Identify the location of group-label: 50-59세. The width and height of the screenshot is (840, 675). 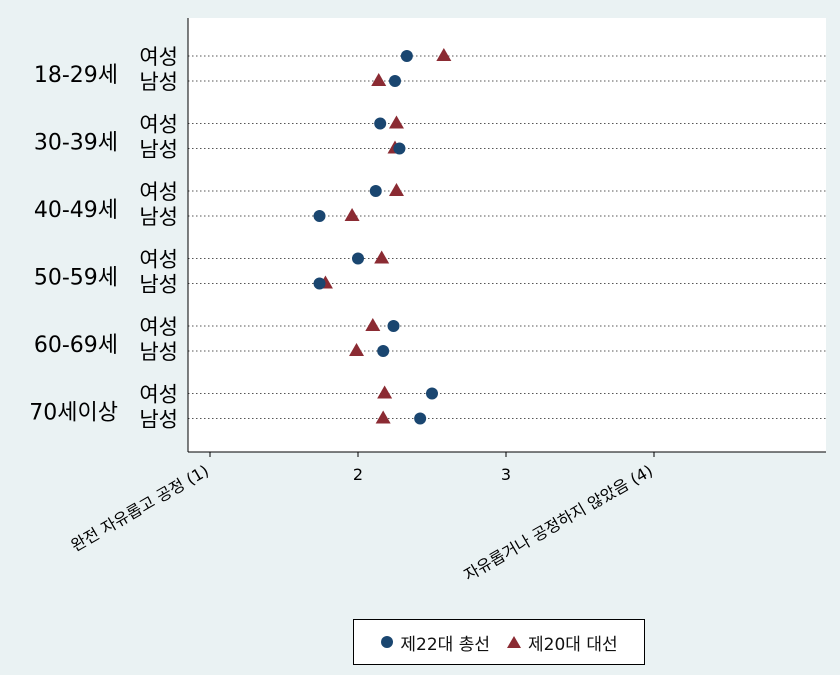
(76, 278).